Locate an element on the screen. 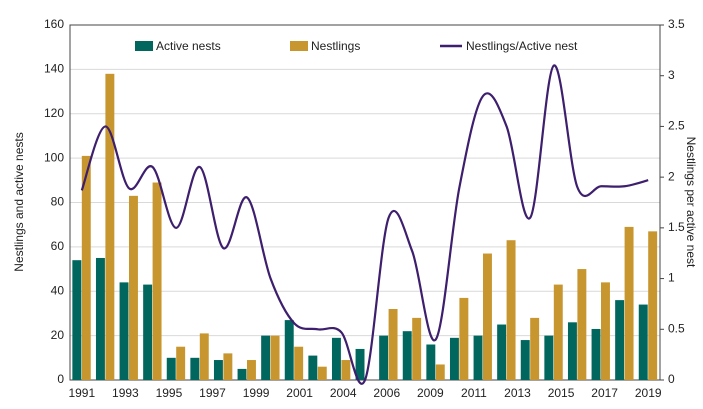 The width and height of the screenshot is (703, 409). x-tick-label: 2001 is located at coordinates (299, 393).